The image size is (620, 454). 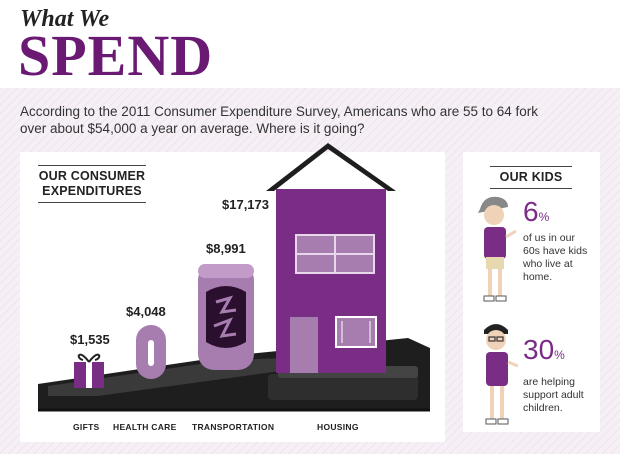 What do you see at coordinates (338, 427) in the screenshot?
I see `housing-label: HOUSING` at bounding box center [338, 427].